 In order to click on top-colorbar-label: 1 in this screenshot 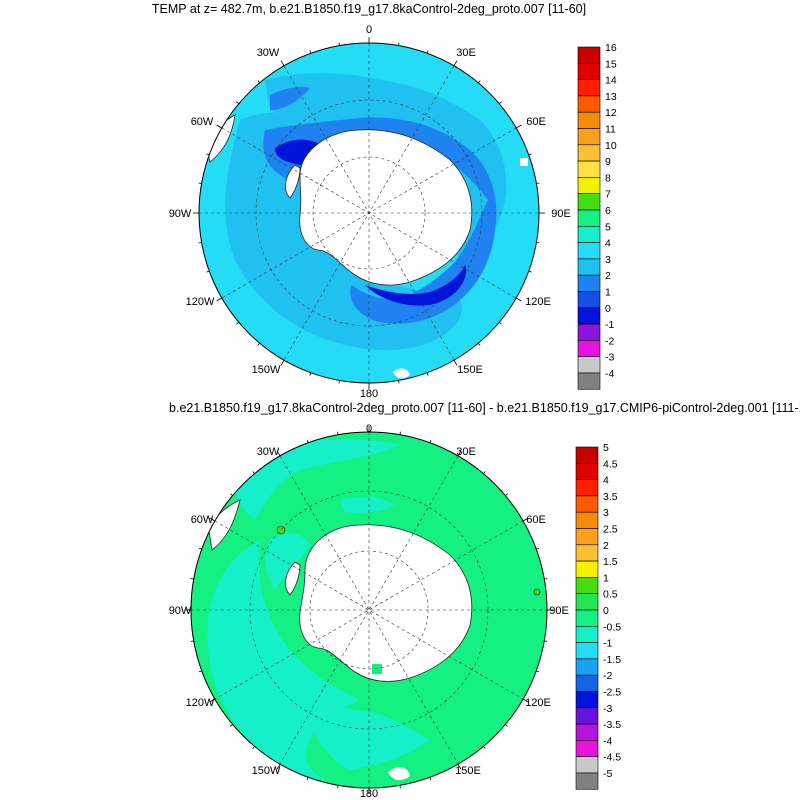, I will do `click(608, 293)`.